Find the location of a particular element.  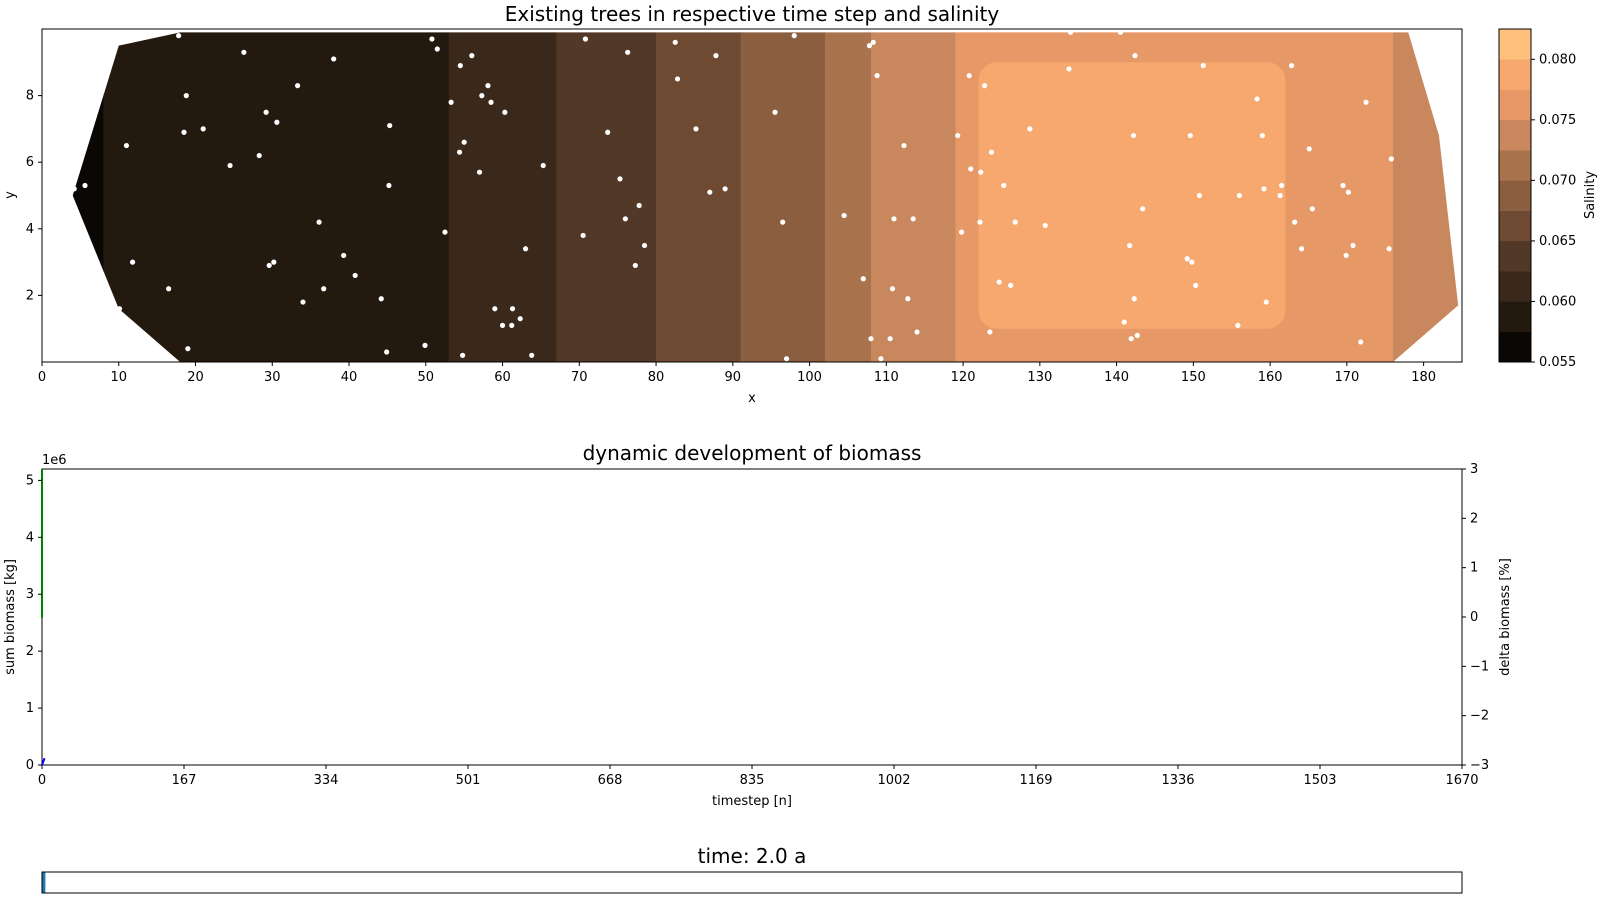

biomass-x-tick-label: 1503 is located at coordinates (1319, 780).